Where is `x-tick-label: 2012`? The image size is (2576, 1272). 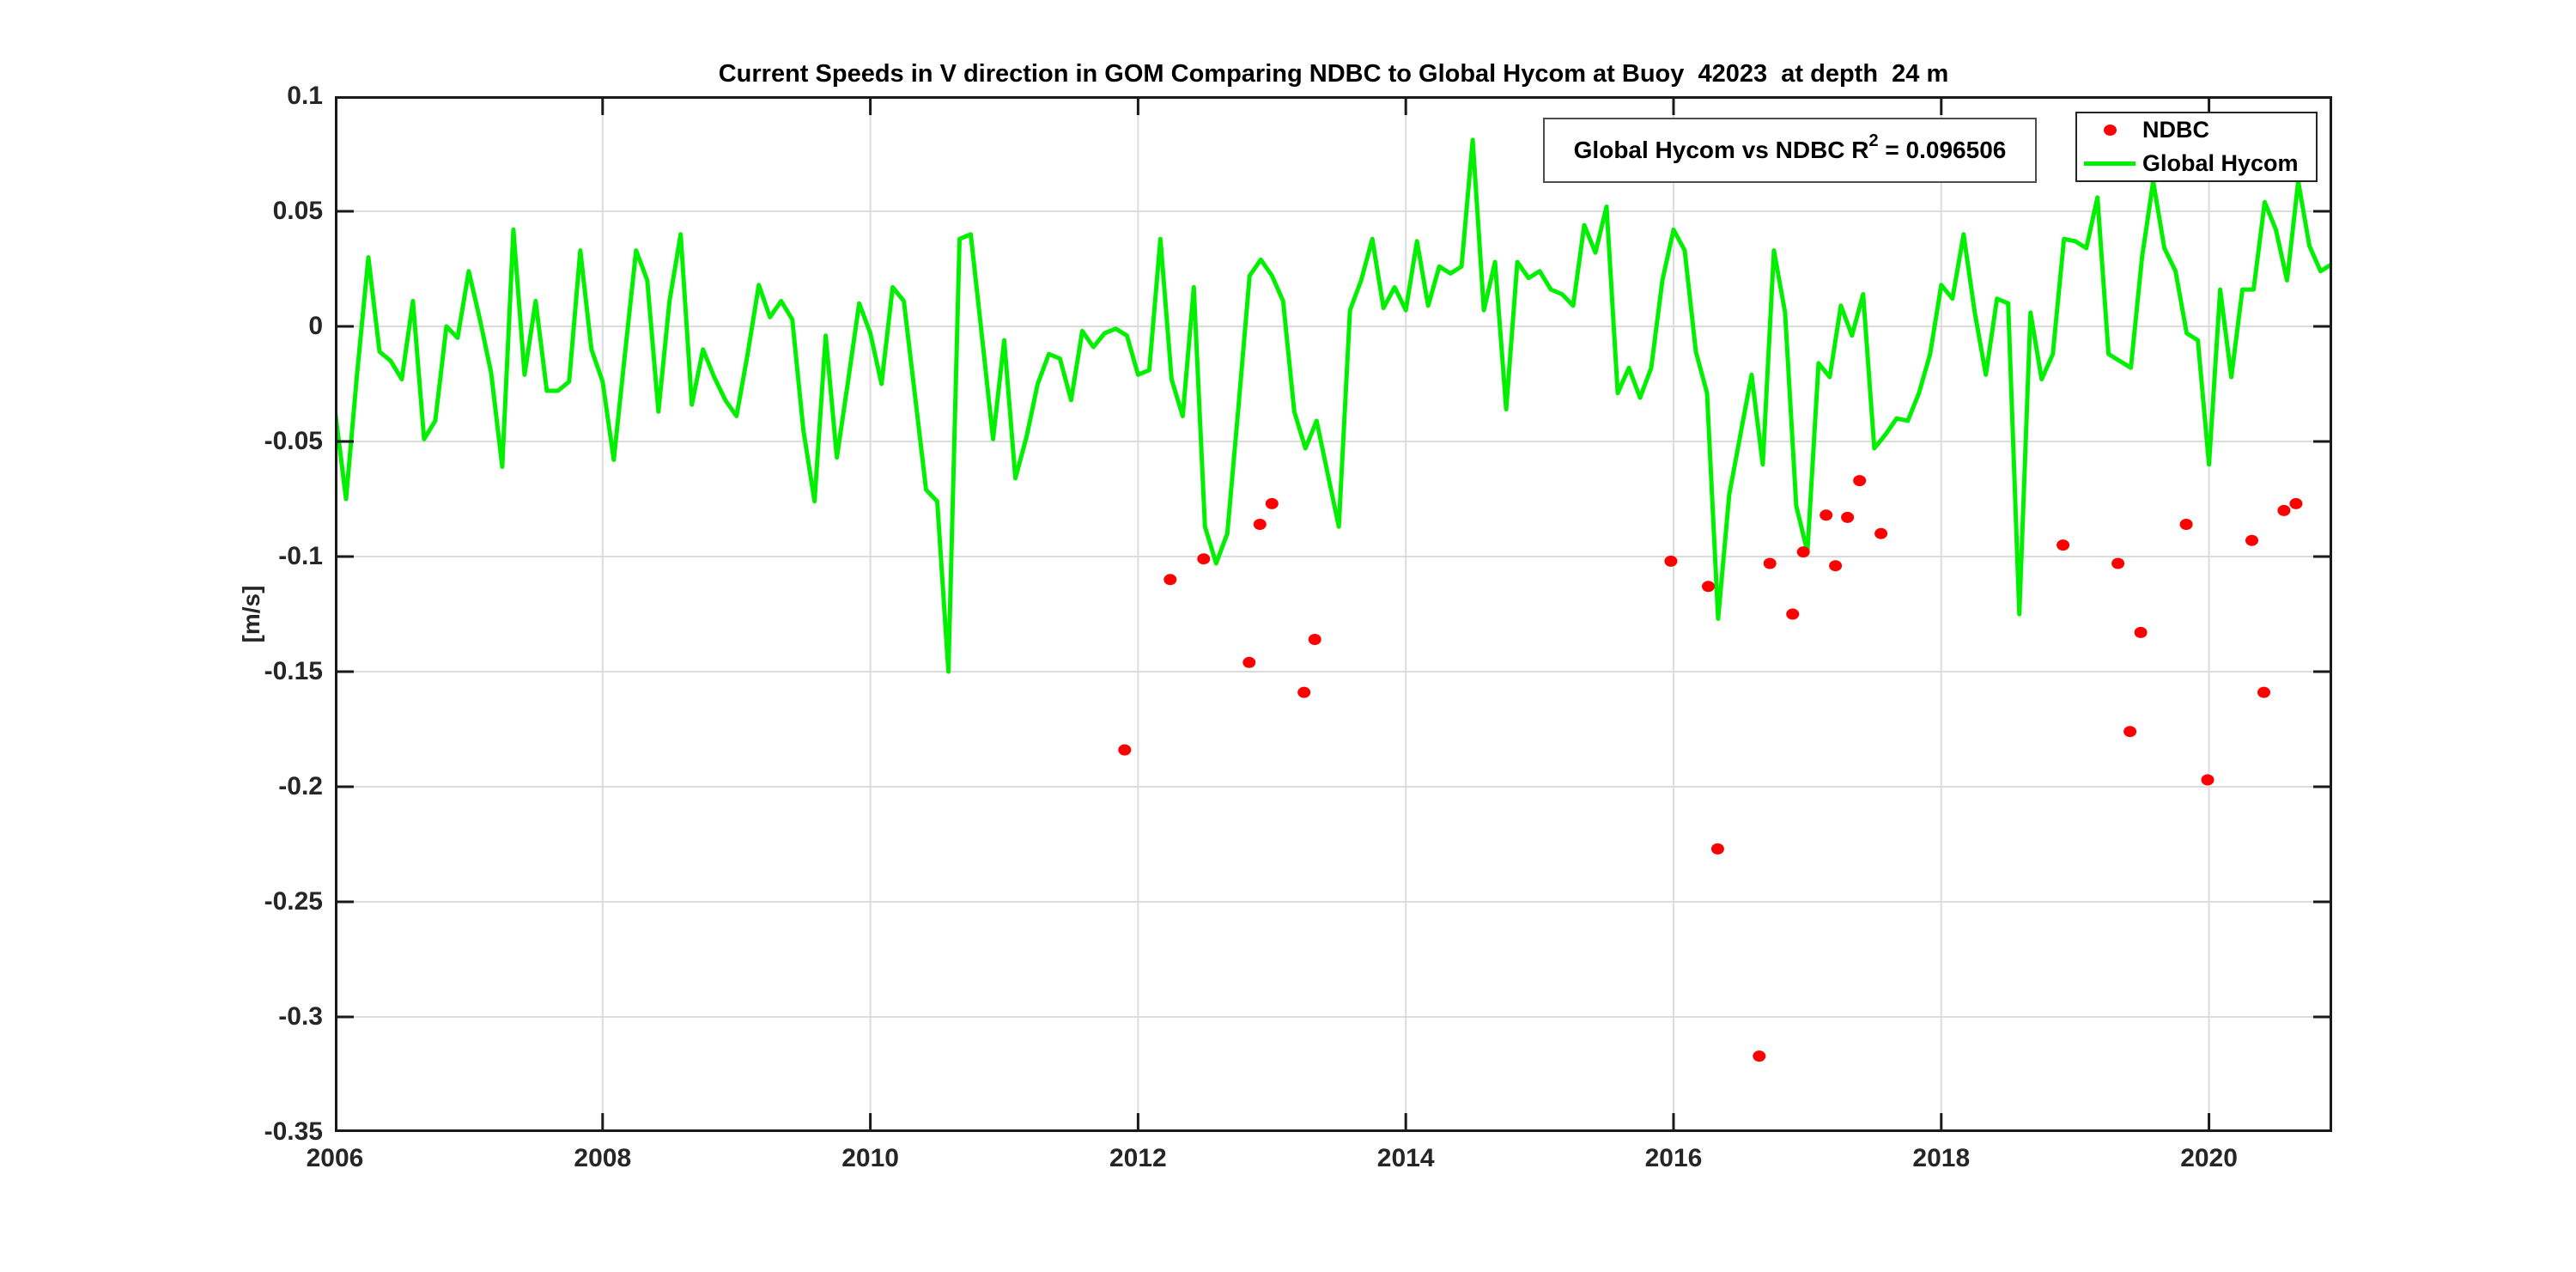 x-tick-label: 2012 is located at coordinates (1138, 1158).